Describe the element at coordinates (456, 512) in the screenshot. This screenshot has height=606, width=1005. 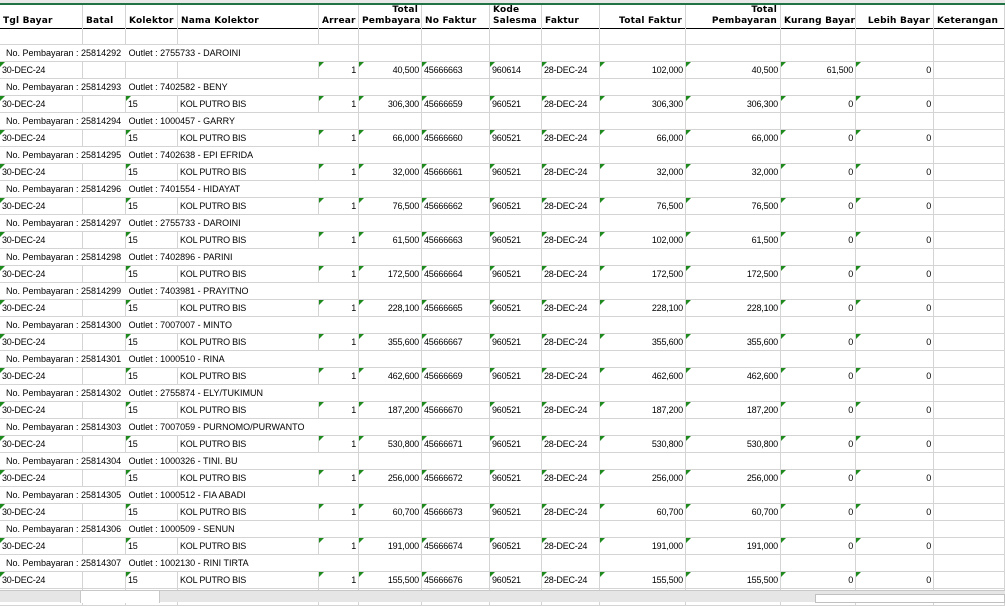
I see `cell-faktur: 45666673` at that location.